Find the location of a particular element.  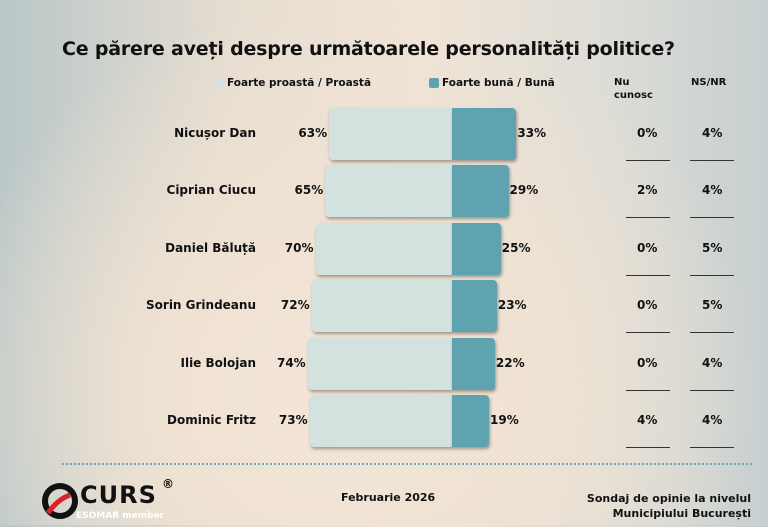

label-positive: 22% is located at coordinates (510, 362).